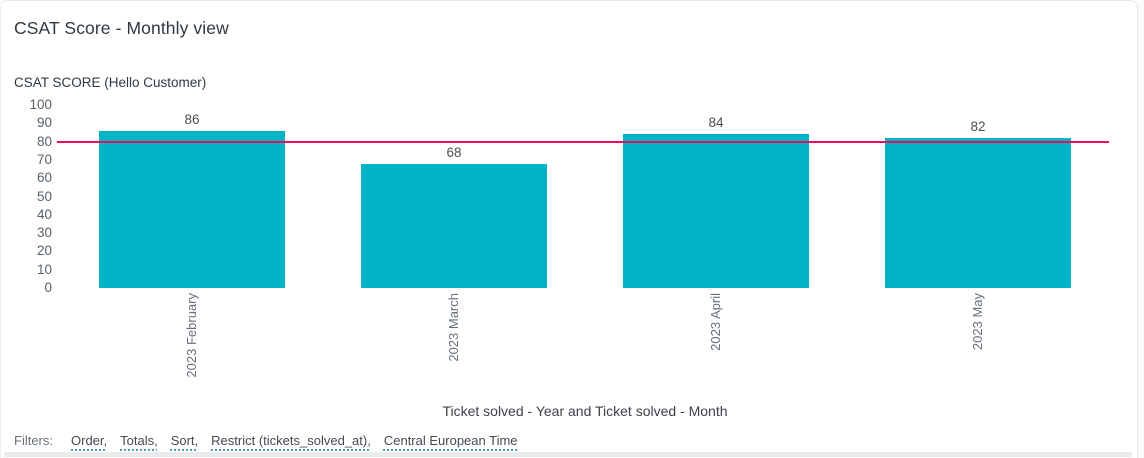 The width and height of the screenshot is (1144, 458). What do you see at coordinates (44, 123) in the screenshot?
I see `y-tick-label: 90` at bounding box center [44, 123].